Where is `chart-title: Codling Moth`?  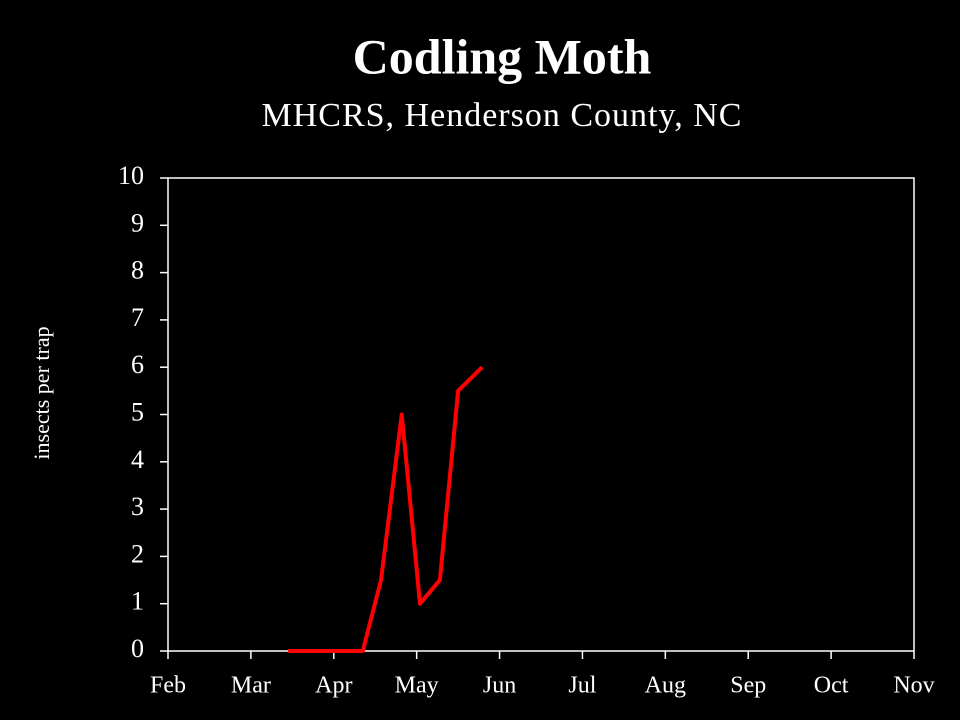 chart-title: Codling Moth is located at coordinates (502, 56).